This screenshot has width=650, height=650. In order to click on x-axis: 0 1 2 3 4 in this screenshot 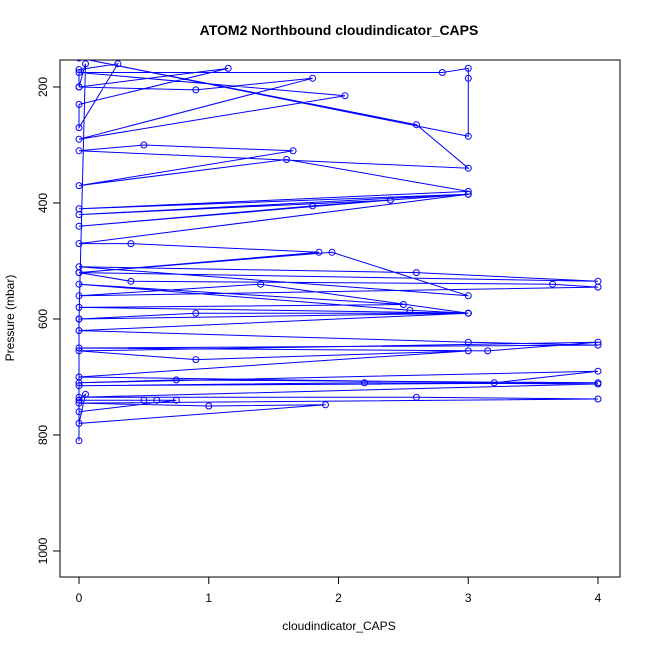, I will do `click(339, 591)`.